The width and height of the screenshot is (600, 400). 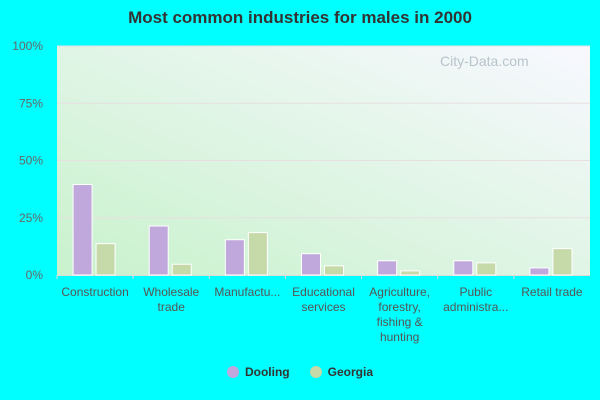 What do you see at coordinates (27, 46) in the screenshot?
I see `y-tick-label: 100%` at bounding box center [27, 46].